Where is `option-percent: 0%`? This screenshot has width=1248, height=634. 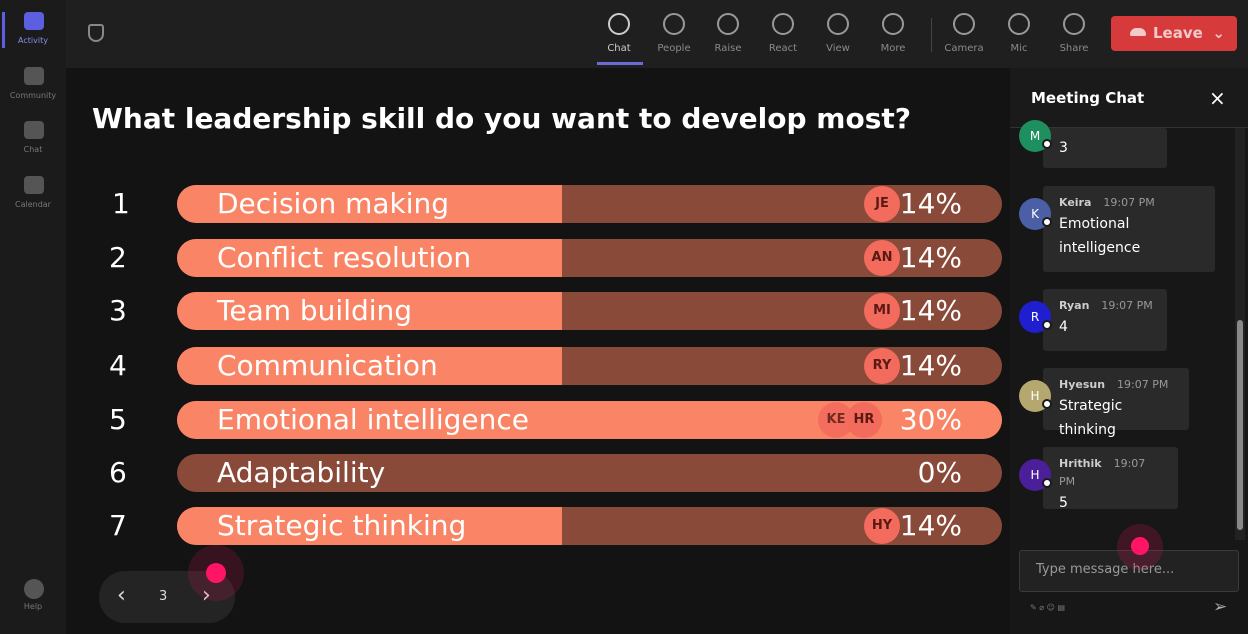 option-percent: 0% is located at coordinates (939, 472).